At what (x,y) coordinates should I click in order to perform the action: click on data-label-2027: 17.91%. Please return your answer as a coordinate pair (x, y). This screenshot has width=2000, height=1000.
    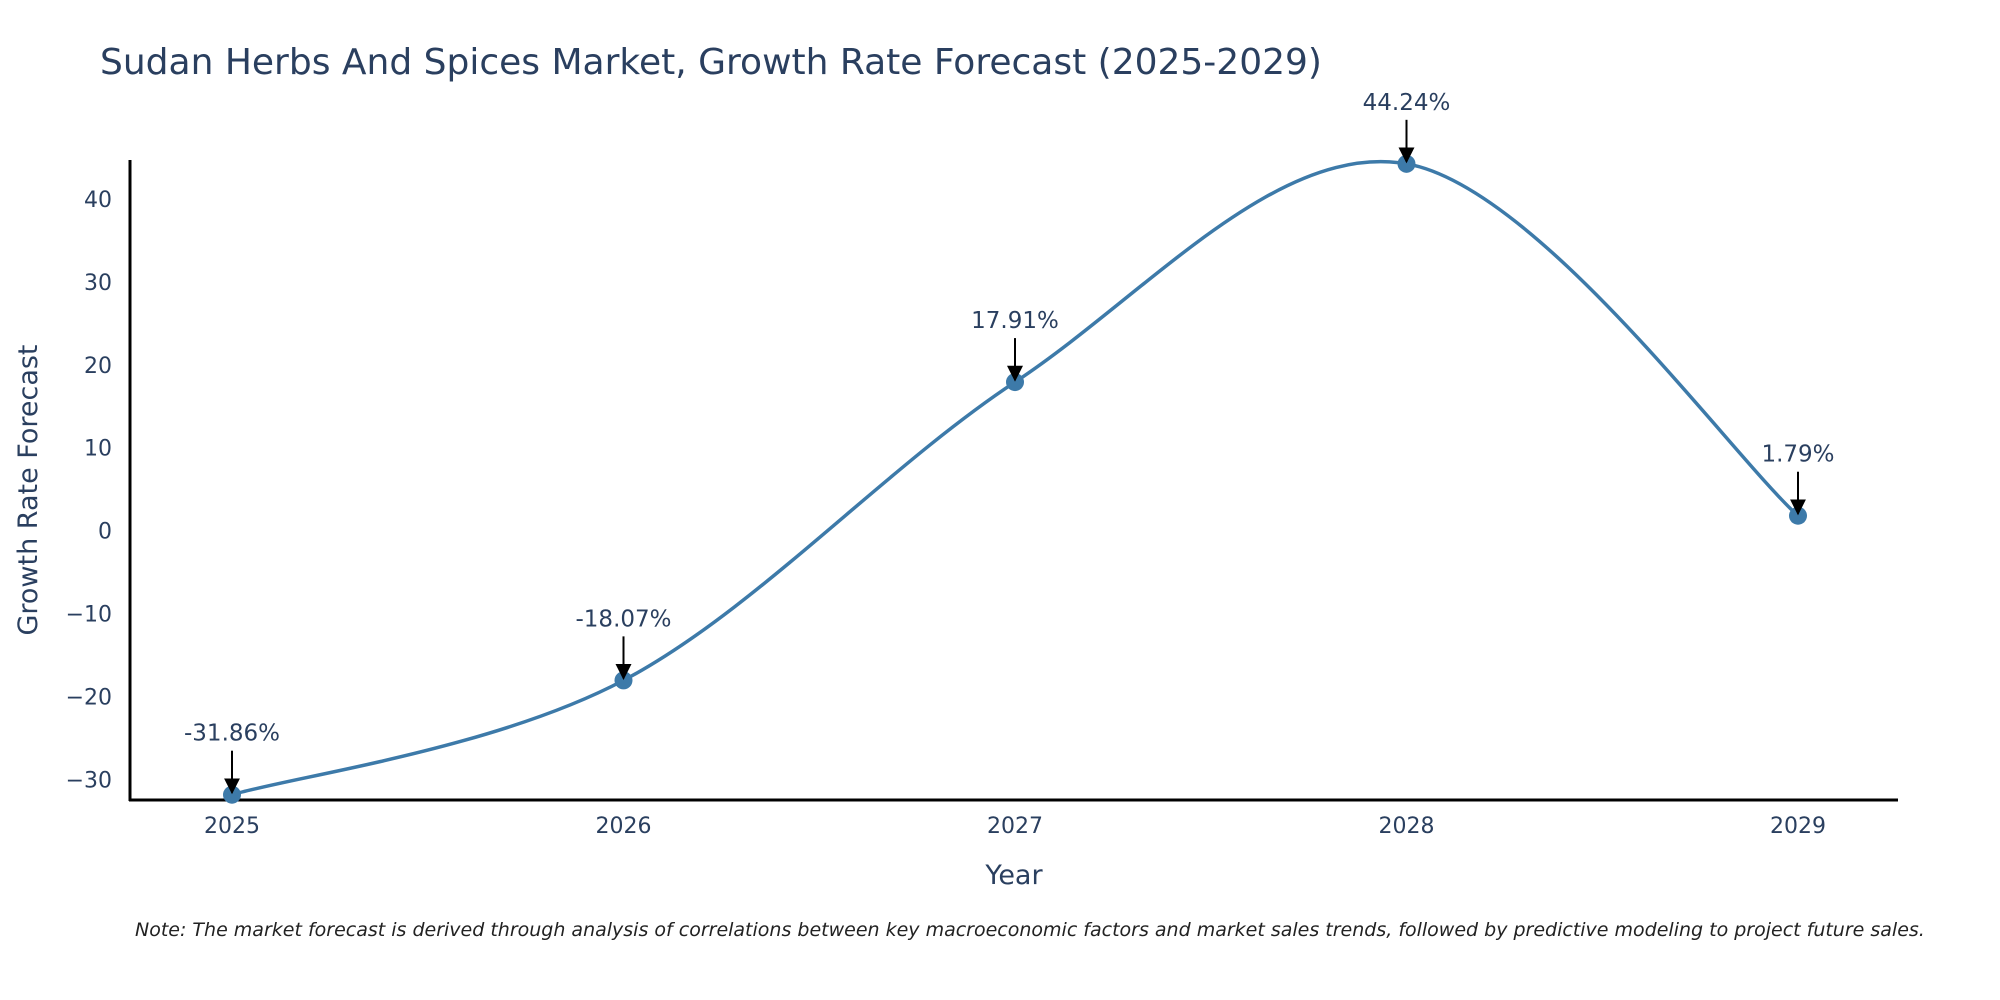
    Looking at the image, I should click on (1015, 321).